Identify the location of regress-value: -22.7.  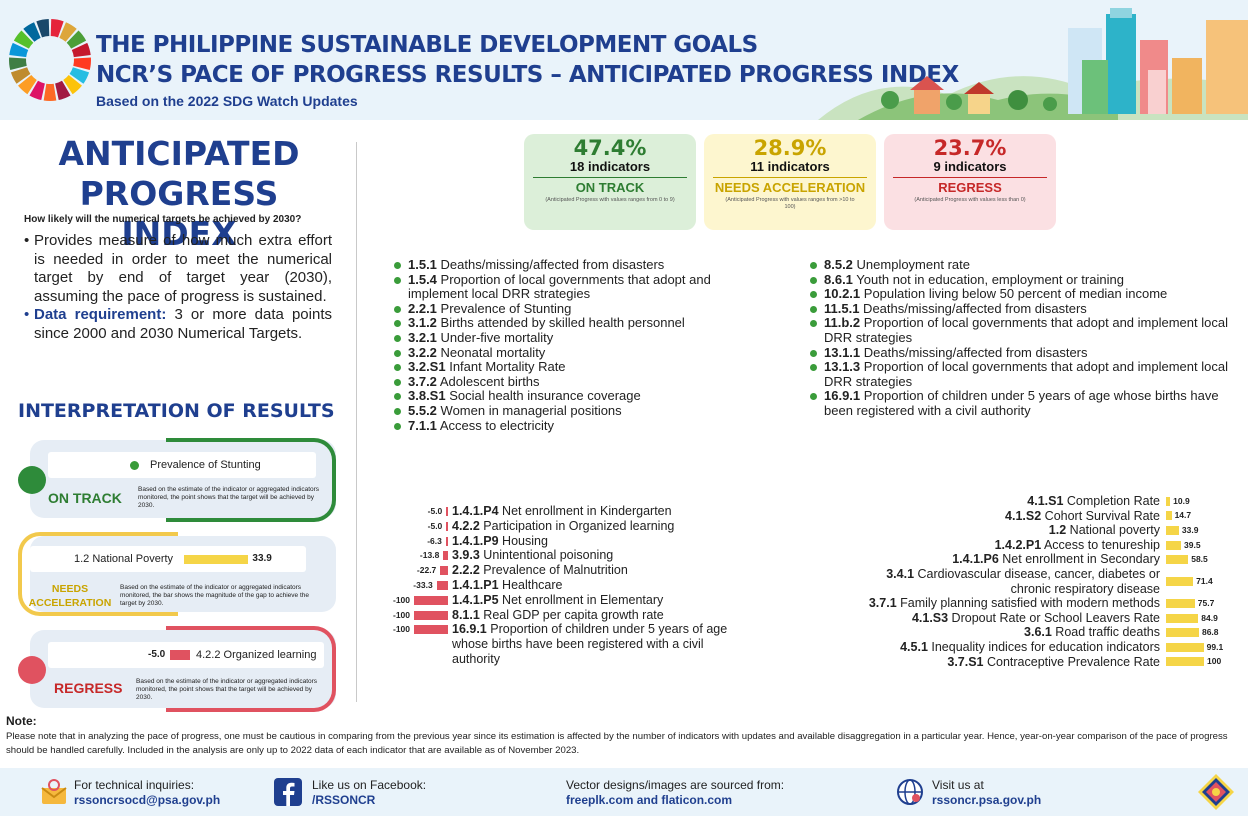
(426, 570).